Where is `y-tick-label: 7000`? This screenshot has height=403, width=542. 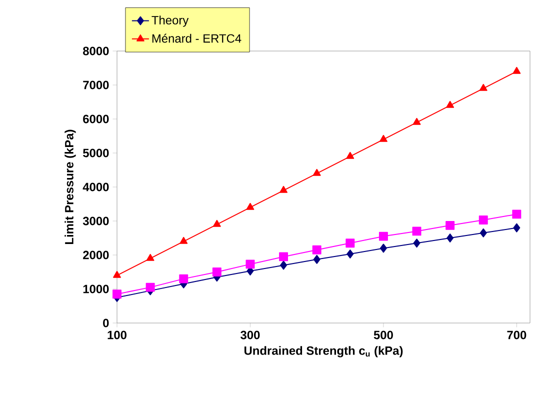 y-tick-label: 7000 is located at coordinates (96, 85).